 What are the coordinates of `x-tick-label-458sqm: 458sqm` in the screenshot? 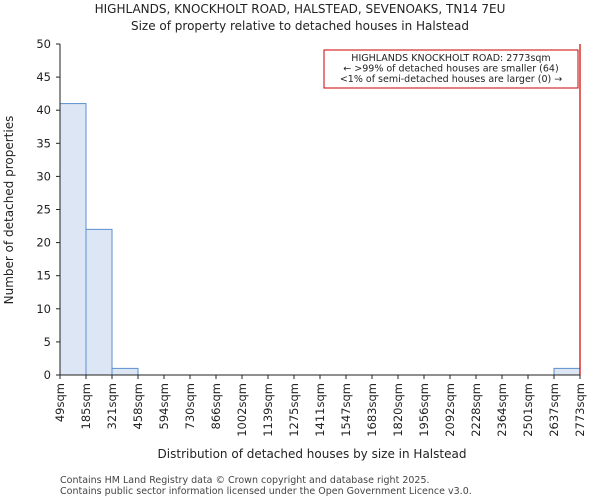 It's located at (138, 406).